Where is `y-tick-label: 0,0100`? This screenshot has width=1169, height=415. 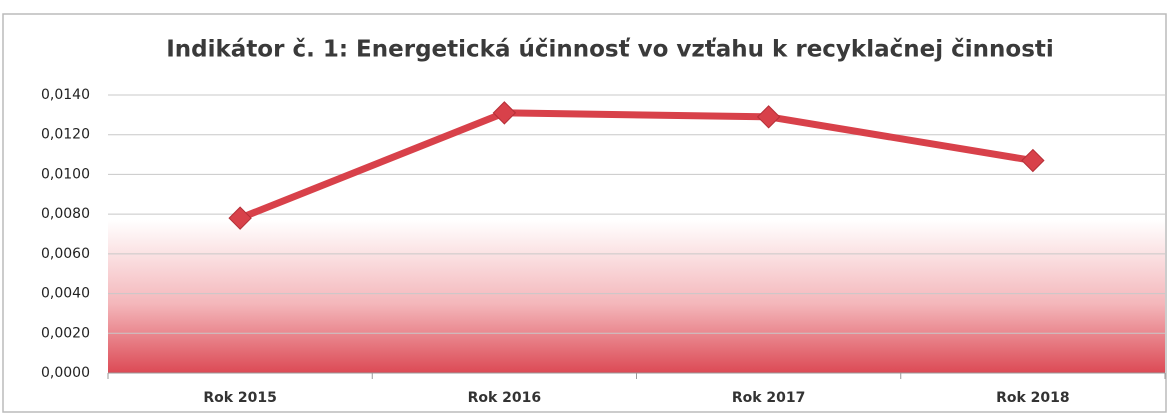
y-tick-label: 0,0100 is located at coordinates (65, 174).